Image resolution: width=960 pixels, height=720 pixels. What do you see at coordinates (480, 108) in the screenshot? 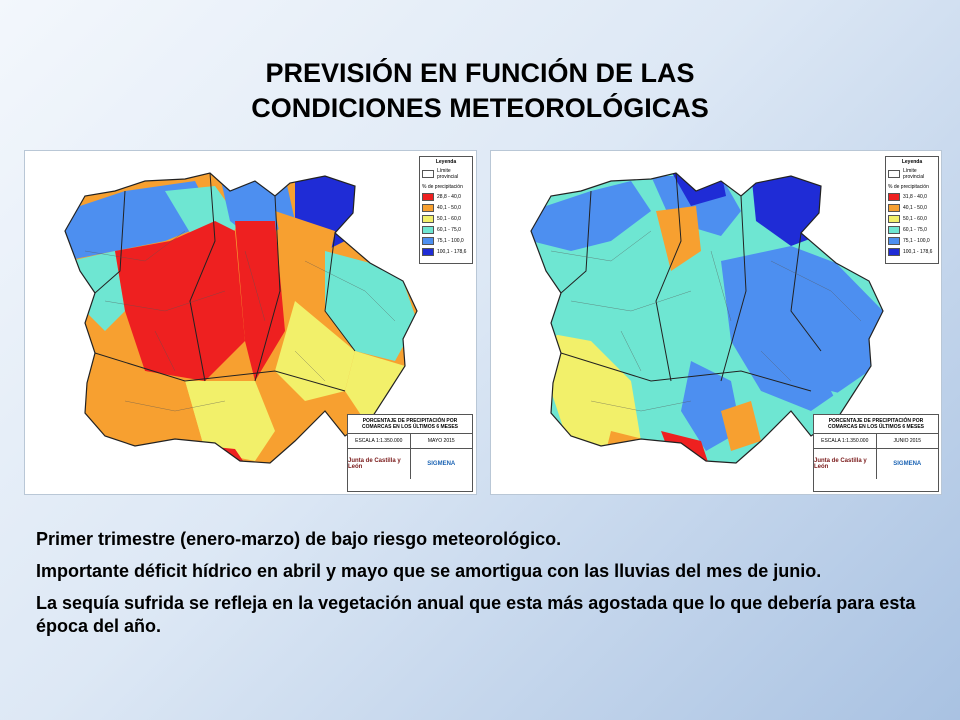
I see `title-line-2: CONDICIONES METEOROLÓGICAS` at bounding box center [480, 108].